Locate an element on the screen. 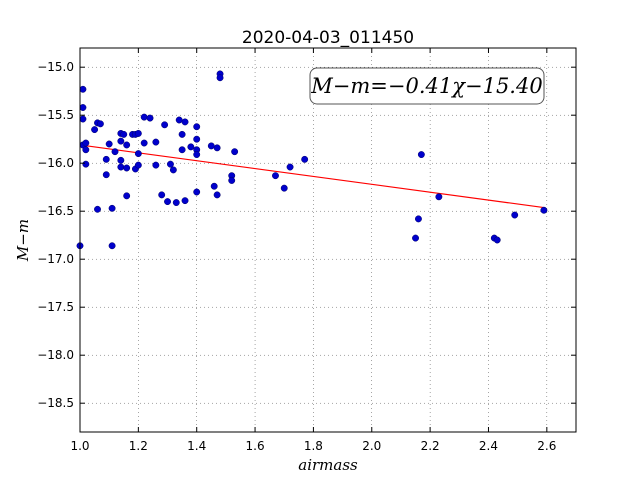 This screenshot has height=480, width=640. x-tick-label: 2.2 is located at coordinates (430, 446).